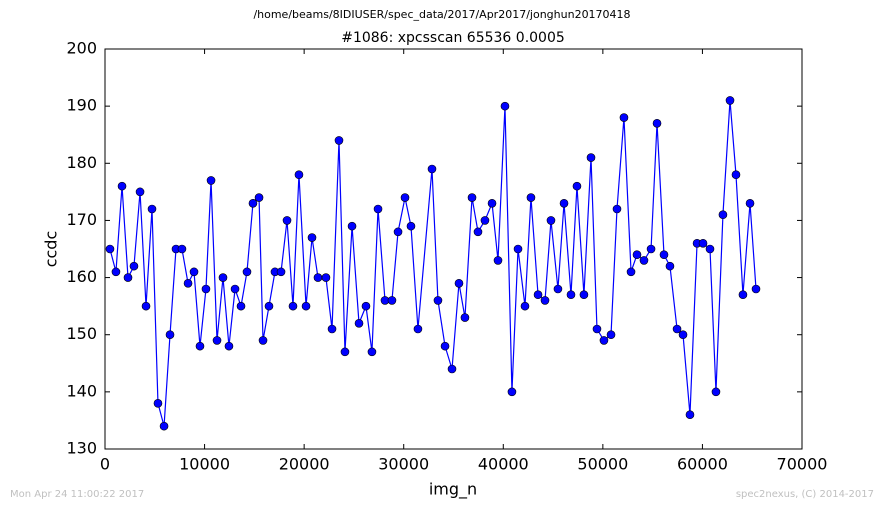 This screenshot has width=884, height=509. Describe the element at coordinates (805, 494) in the screenshot. I see `footer-right: spec2nexus, (C) 2014-2017` at that location.